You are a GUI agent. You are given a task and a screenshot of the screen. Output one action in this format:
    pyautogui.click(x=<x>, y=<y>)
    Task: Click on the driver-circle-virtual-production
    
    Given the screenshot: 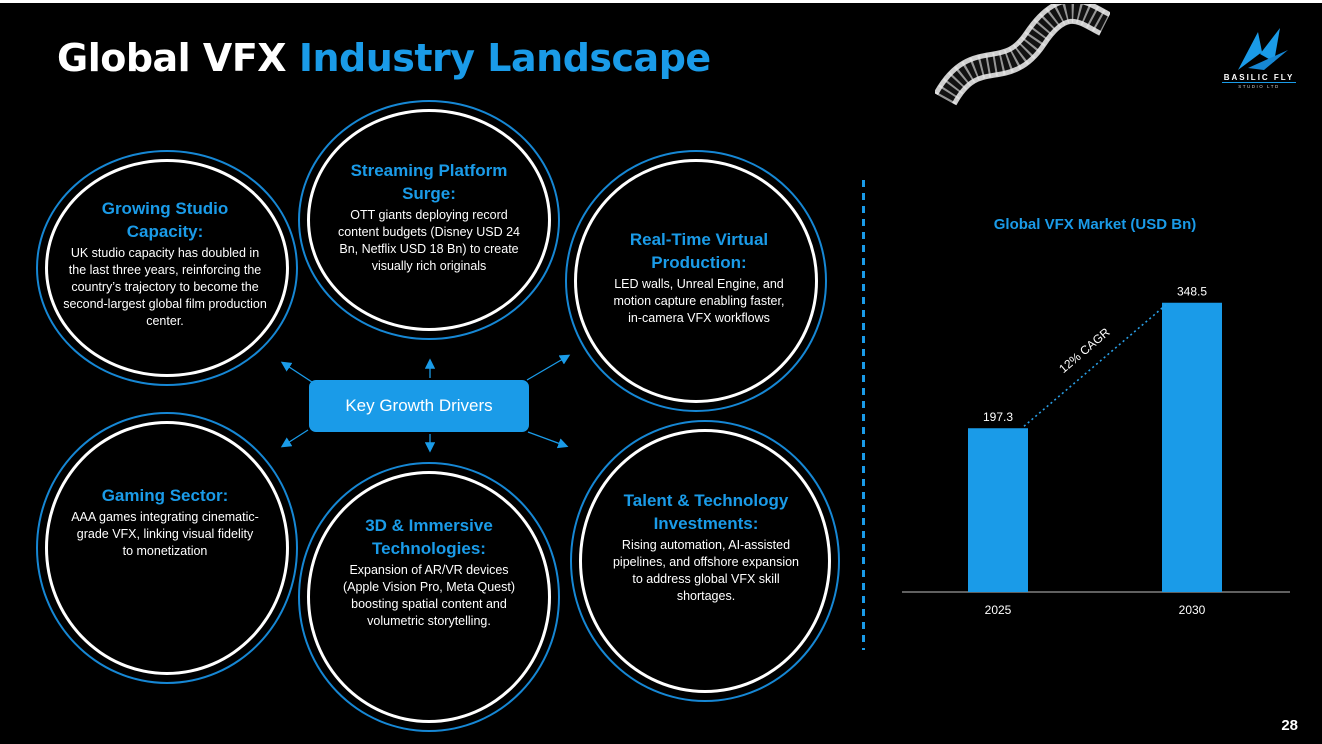 What is the action you would take?
    pyautogui.click(x=696, y=281)
    